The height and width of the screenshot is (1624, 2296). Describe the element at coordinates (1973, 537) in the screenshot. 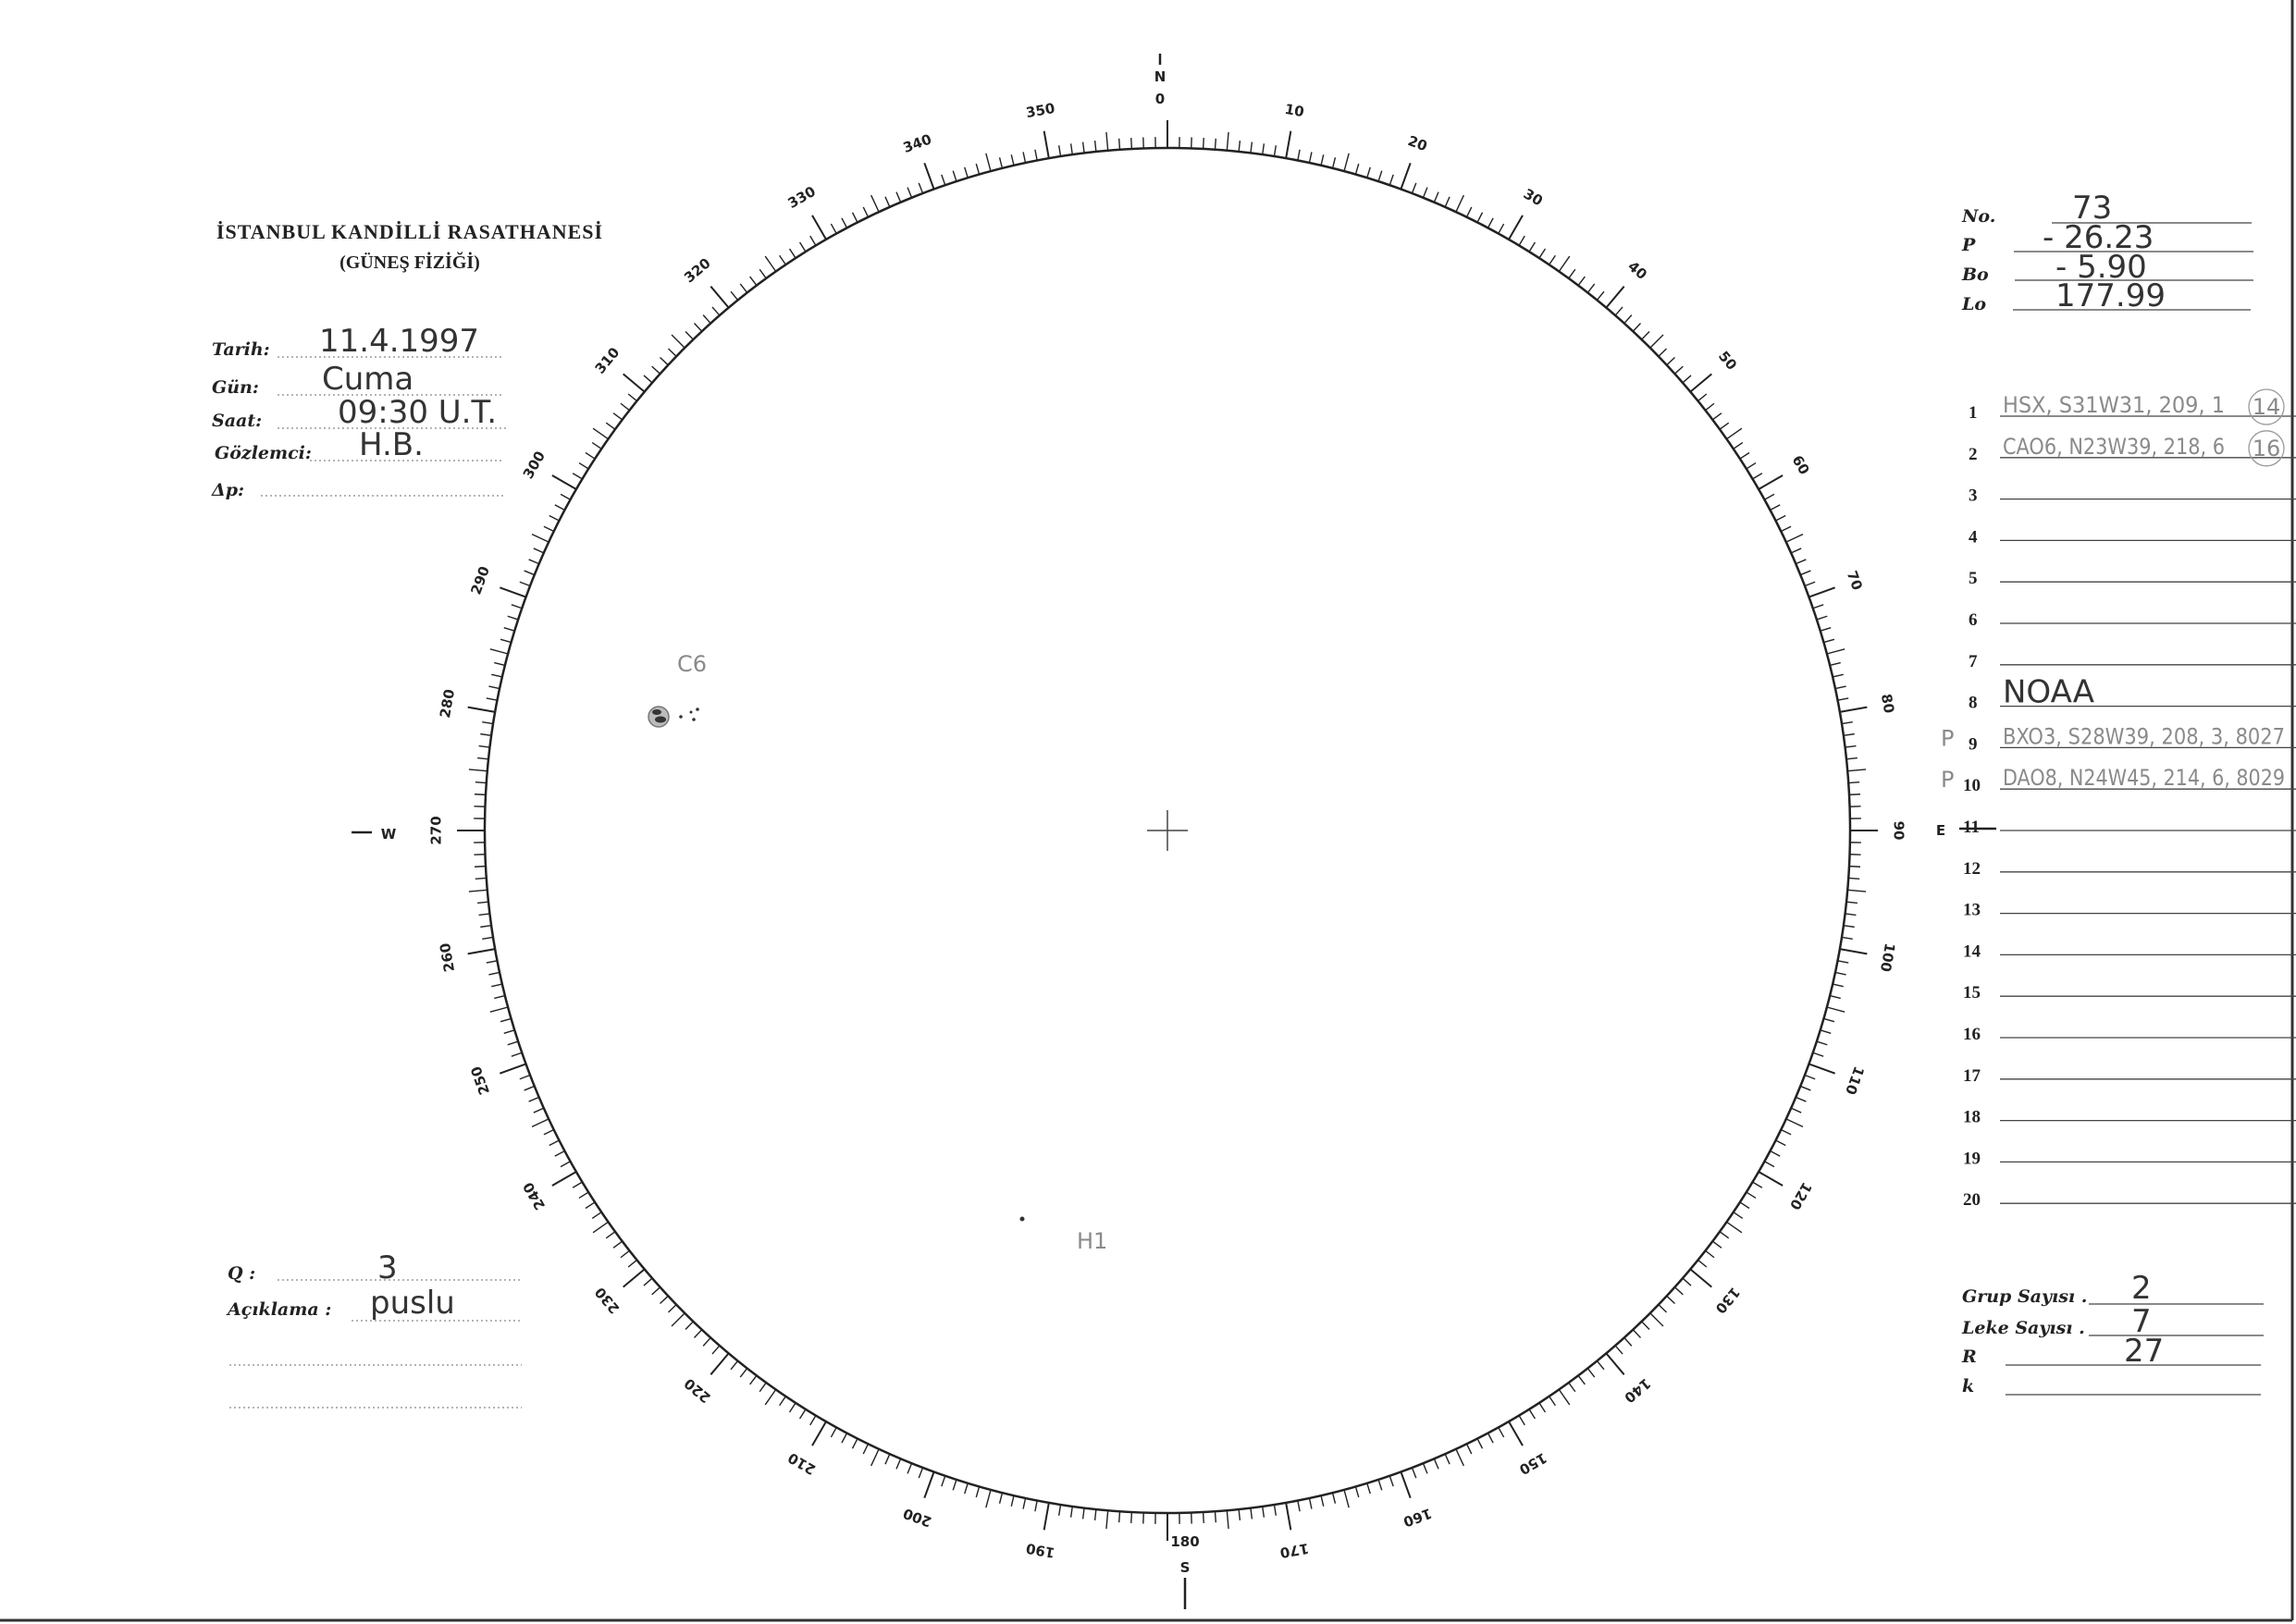

I see `group-row-number: 4` at that location.